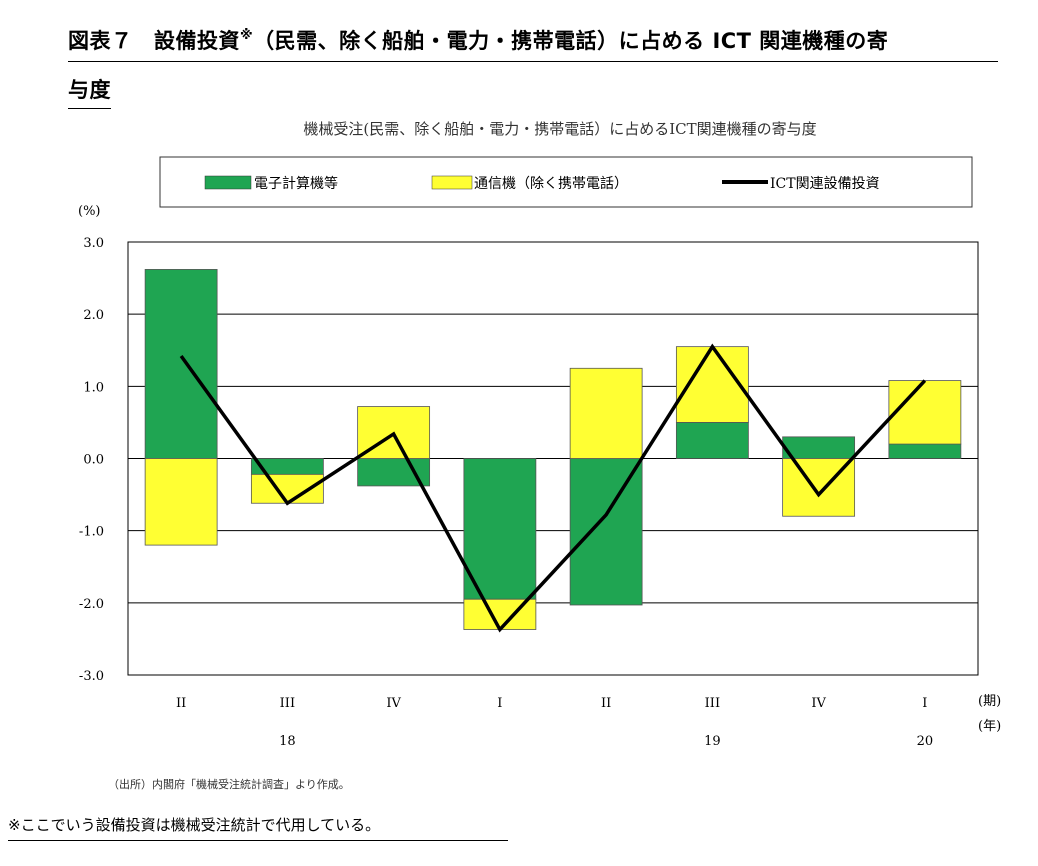 The image size is (1038, 866). Describe the element at coordinates (93, 387) in the screenshot. I see `y-tick-label: 1.0` at that location.